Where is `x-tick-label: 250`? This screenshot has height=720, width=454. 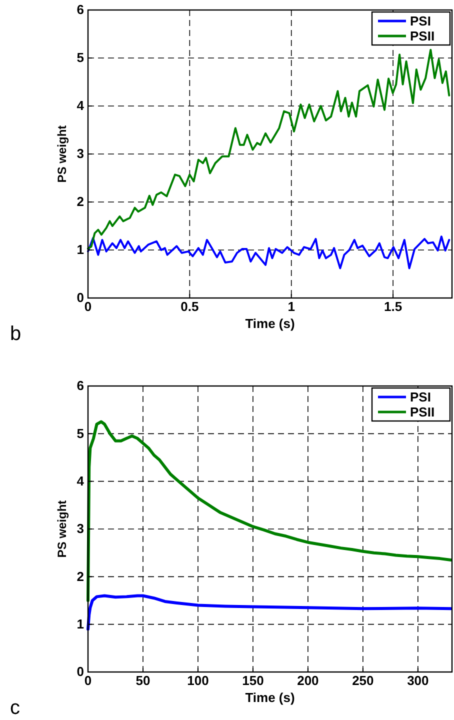
x-tick-label: 250 is located at coordinates (363, 680).